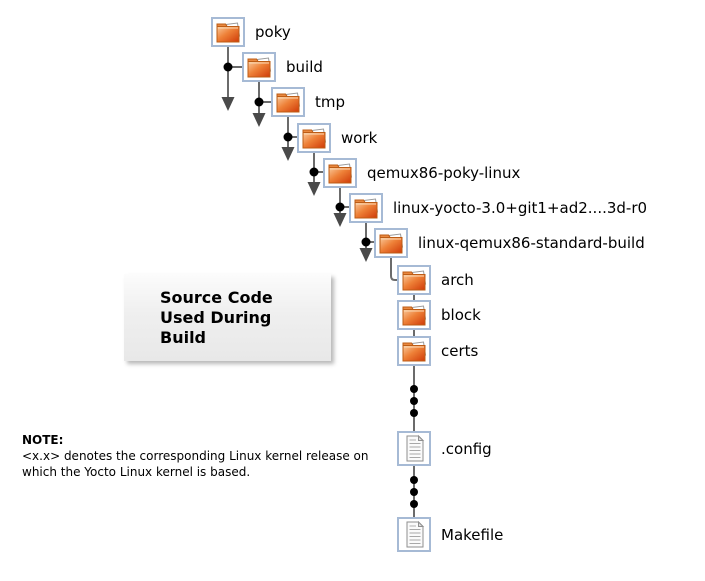 The height and width of the screenshot is (581, 705). I want to click on tree-node-qemux86-poky-linux: qemux86-poky-linux, so click(421, 173).